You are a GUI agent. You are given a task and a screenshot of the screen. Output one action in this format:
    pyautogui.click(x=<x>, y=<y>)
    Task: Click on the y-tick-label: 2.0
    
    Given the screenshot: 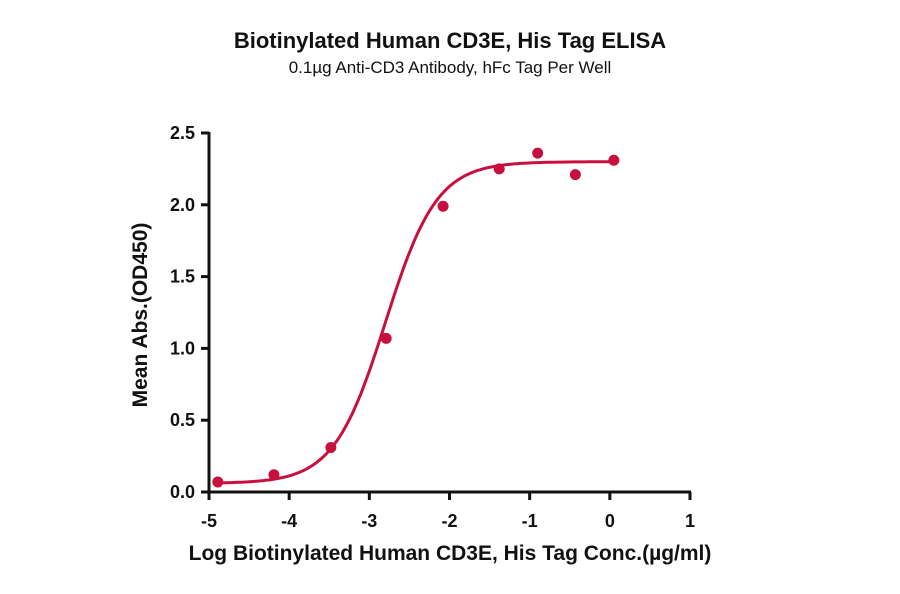 What is the action you would take?
    pyautogui.click(x=182, y=205)
    